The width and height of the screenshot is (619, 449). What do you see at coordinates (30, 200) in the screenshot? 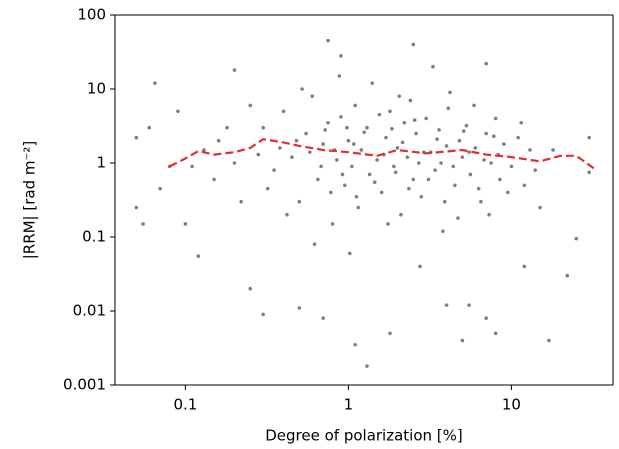
I see `y-axis-label: |RRM| [rad m⁻²]` at bounding box center [30, 200].